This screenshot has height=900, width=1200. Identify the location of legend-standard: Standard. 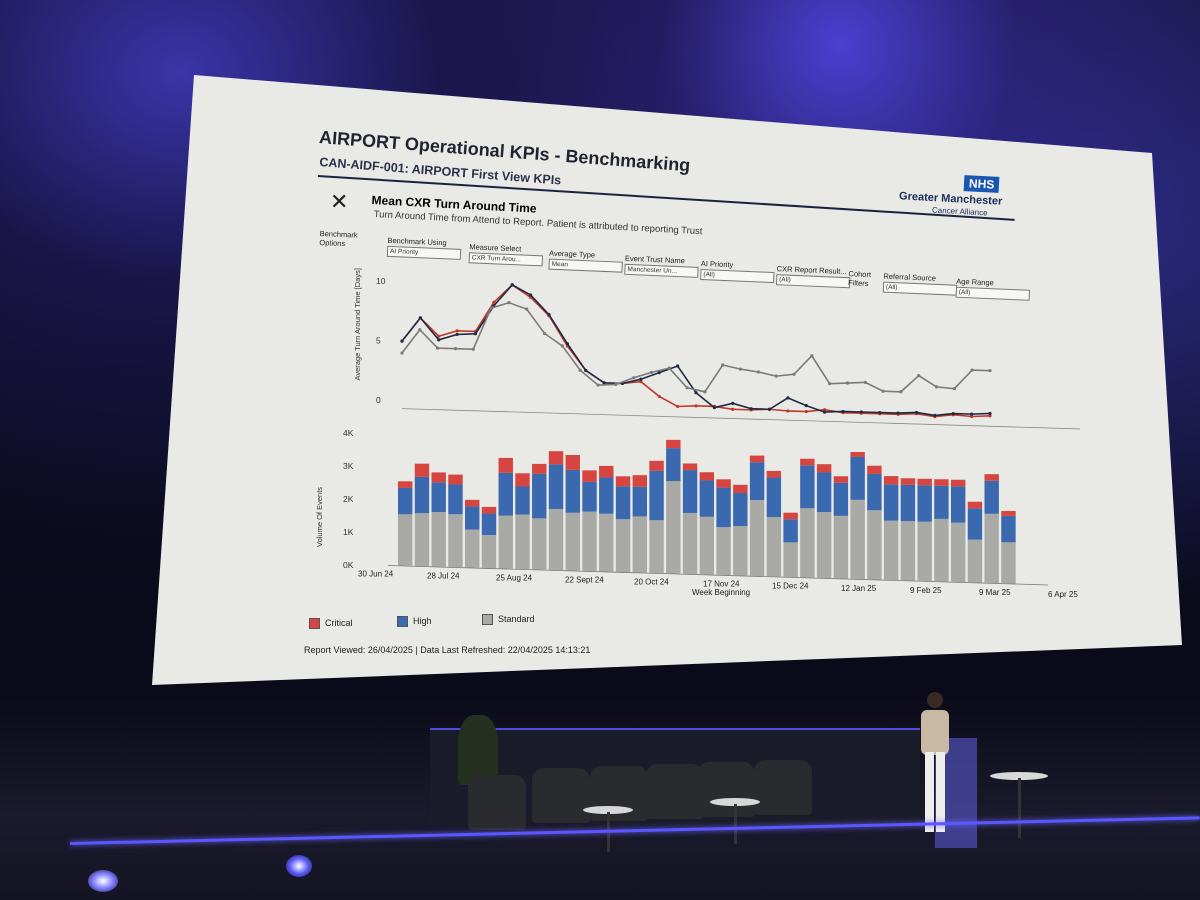
(508, 620).